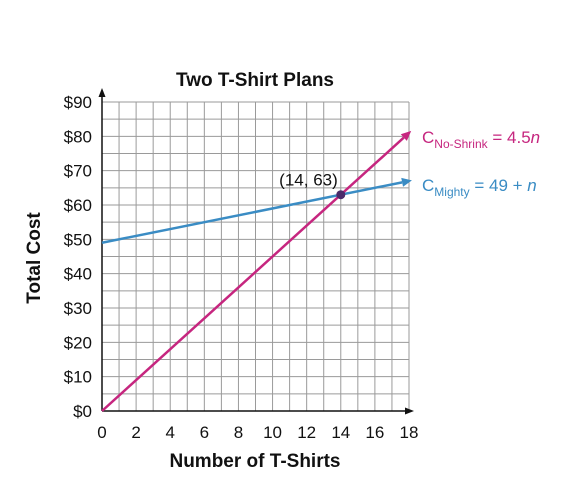  What do you see at coordinates (101, 432) in the screenshot?
I see `x-tick-label: 0` at bounding box center [101, 432].